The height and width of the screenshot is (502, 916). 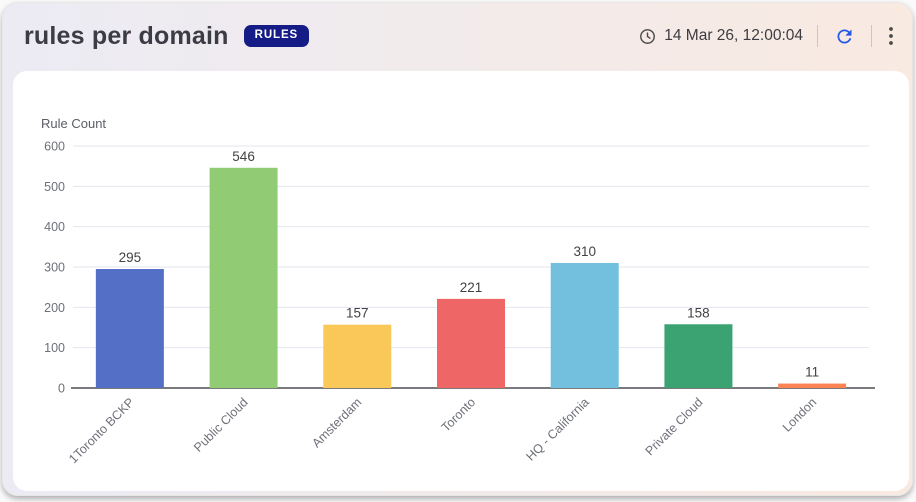 What do you see at coordinates (471, 287) in the screenshot?
I see `bar-value-label: 221` at bounding box center [471, 287].